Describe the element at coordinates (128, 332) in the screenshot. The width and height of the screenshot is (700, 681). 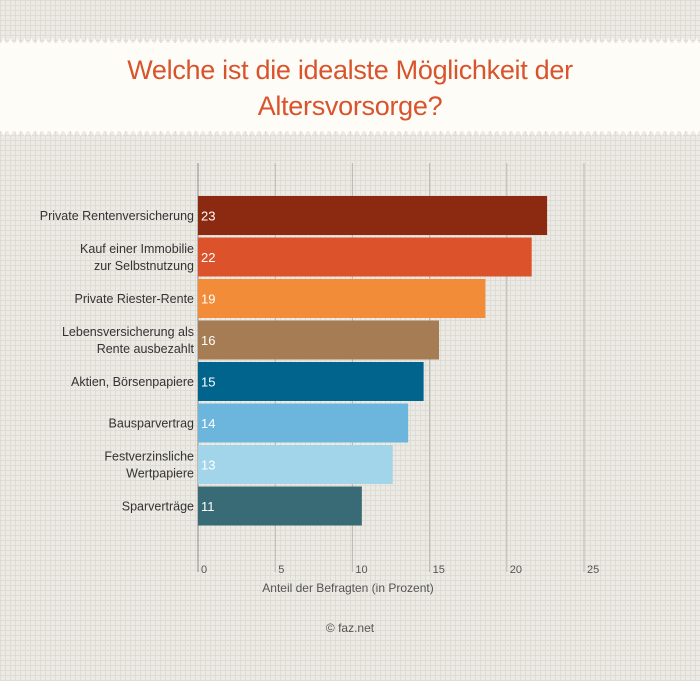
I see `category-label: Lebensversicherung als` at that location.